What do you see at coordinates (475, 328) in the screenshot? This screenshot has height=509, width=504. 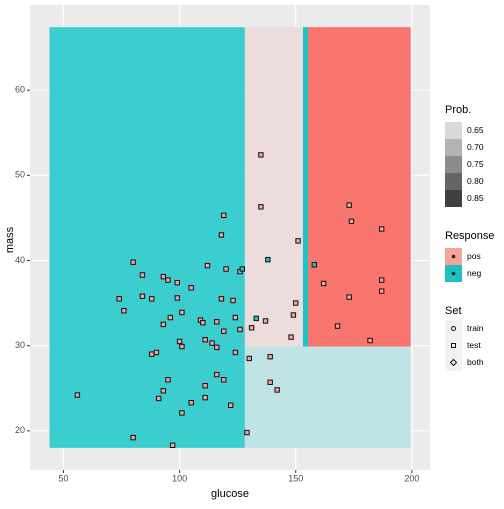 I see `legend-label: train` at bounding box center [475, 328].